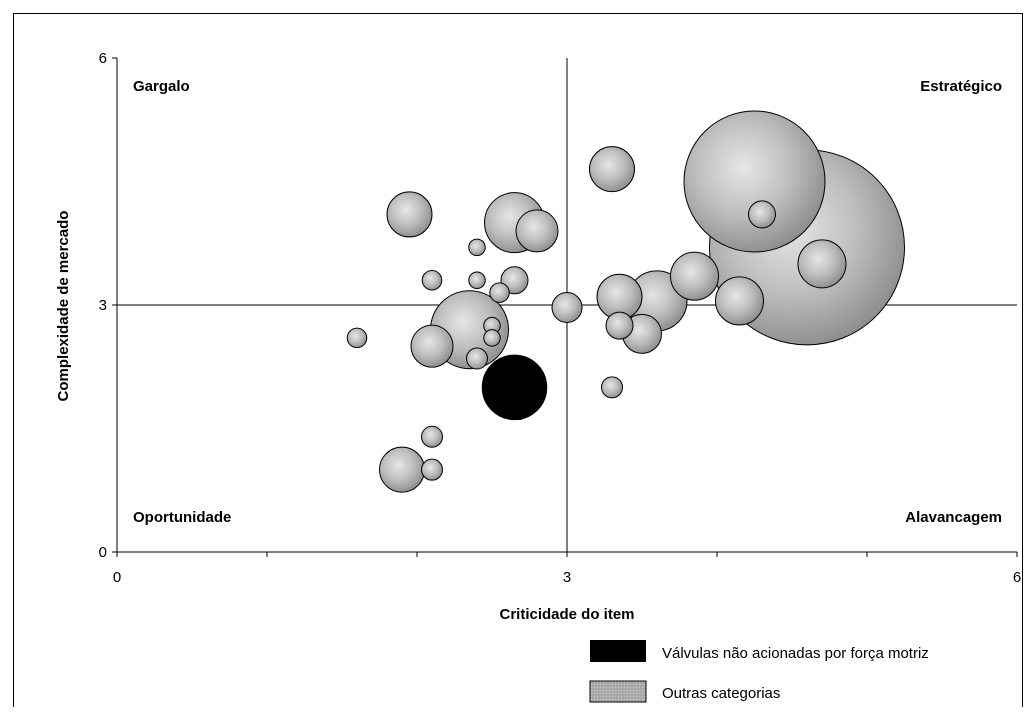  I want to click on x-tick-label: 3, so click(567, 577).